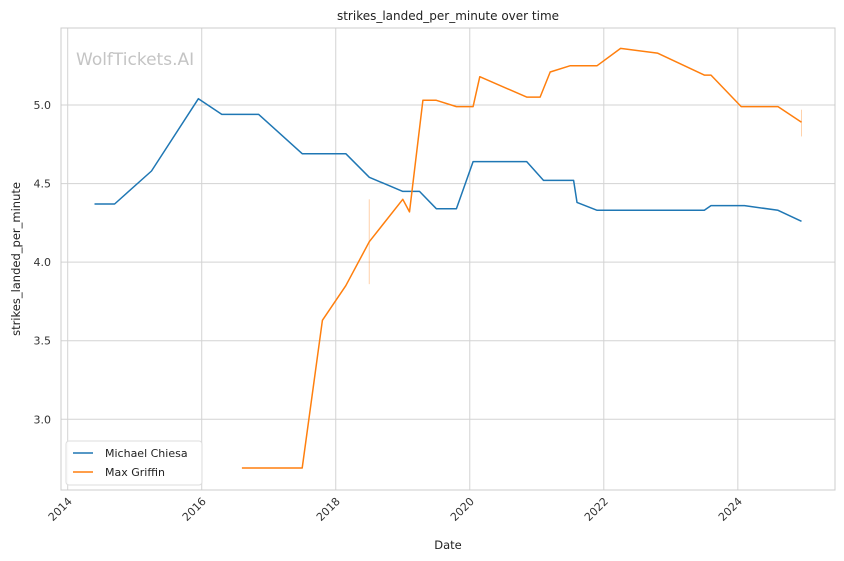  What do you see at coordinates (43, 341) in the screenshot?
I see `y-tick-label: 3.5` at bounding box center [43, 341].